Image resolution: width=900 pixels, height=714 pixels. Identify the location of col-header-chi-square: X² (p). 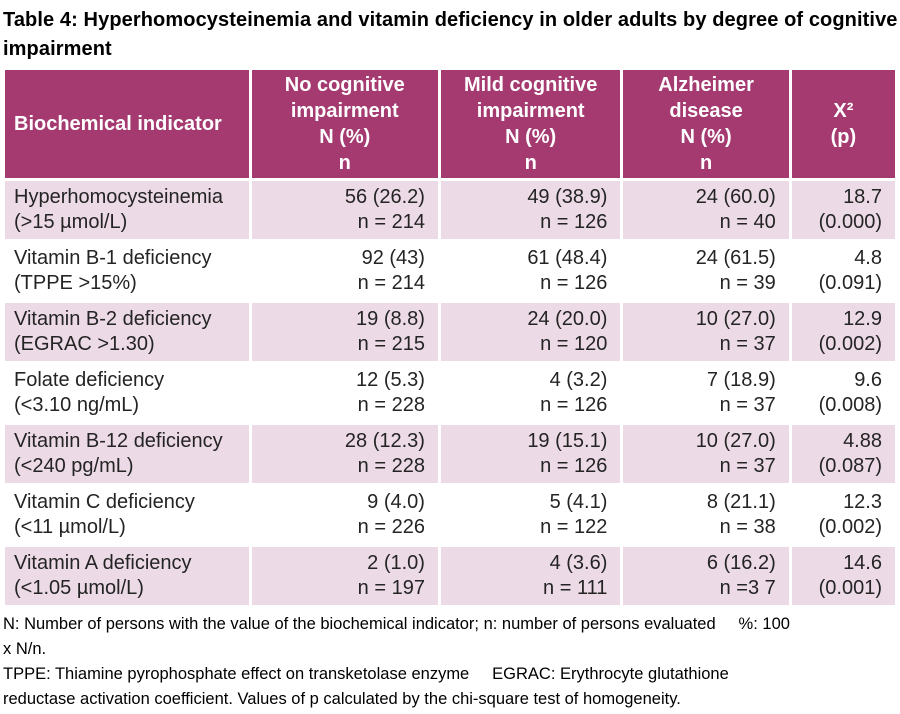
(843, 124).